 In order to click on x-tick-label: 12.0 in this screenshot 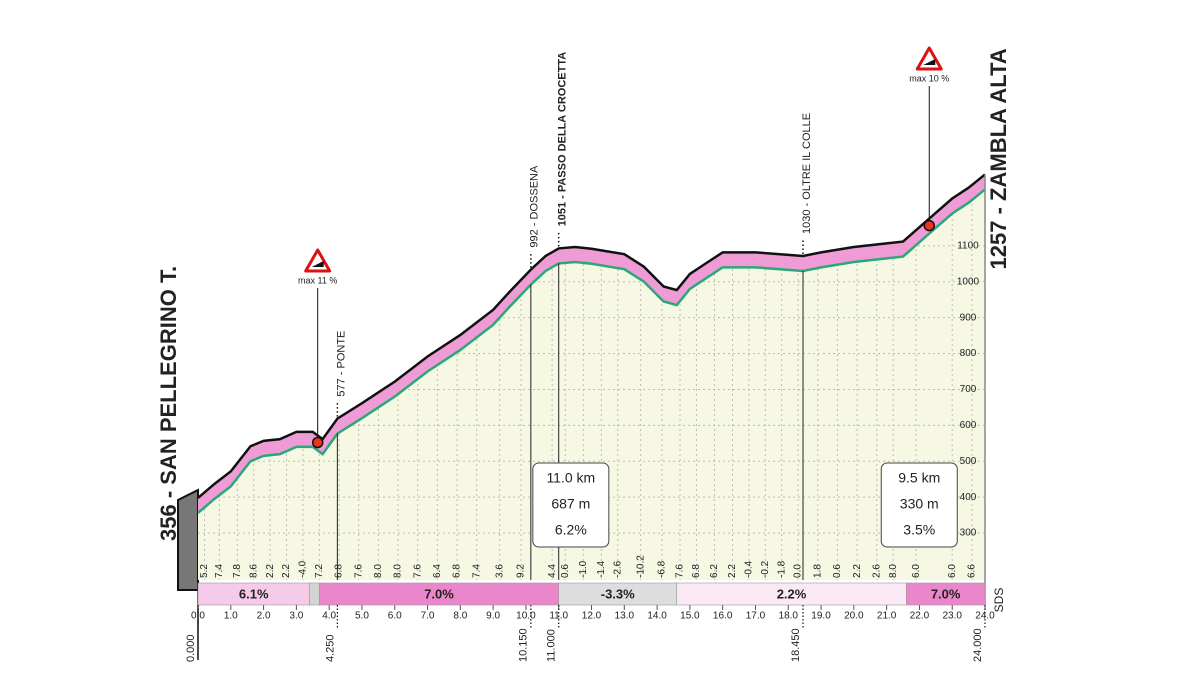, I will do `click(592, 616)`.